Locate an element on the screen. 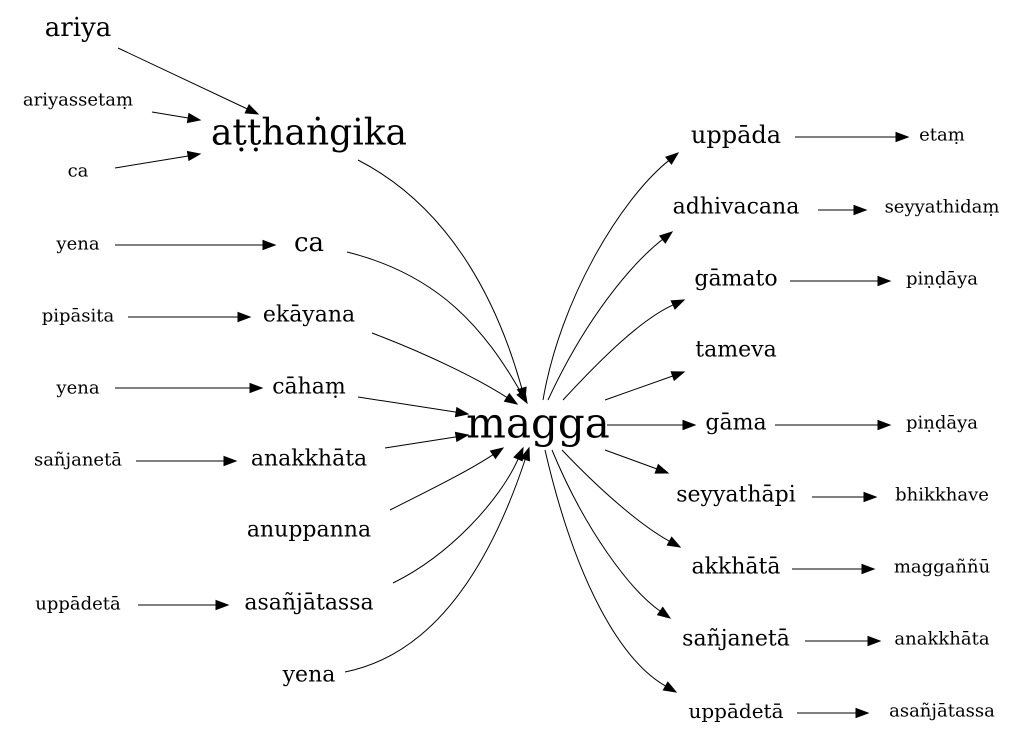 The height and width of the screenshot is (743, 1025). edge-yena1-to-ca-mid is located at coordinates (196, 245).